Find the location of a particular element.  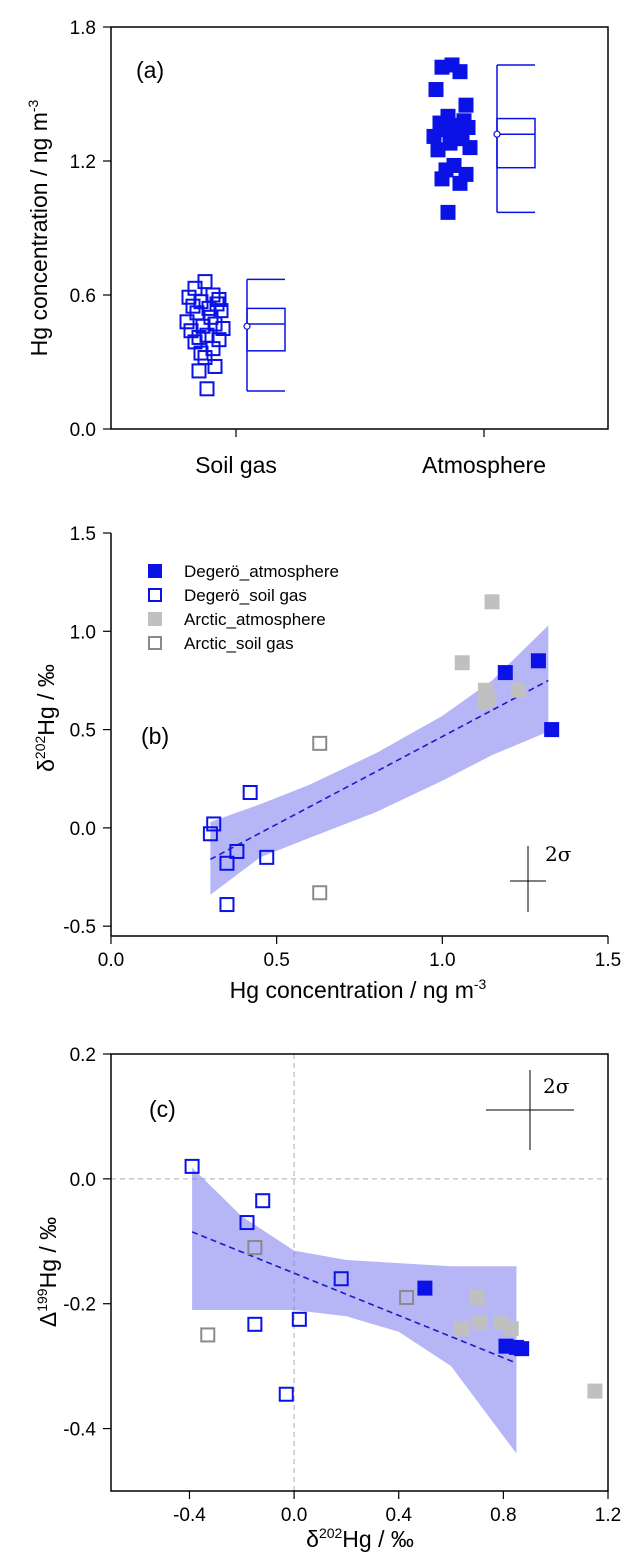

y-tick-label: 1.8 is located at coordinates (83, 28).